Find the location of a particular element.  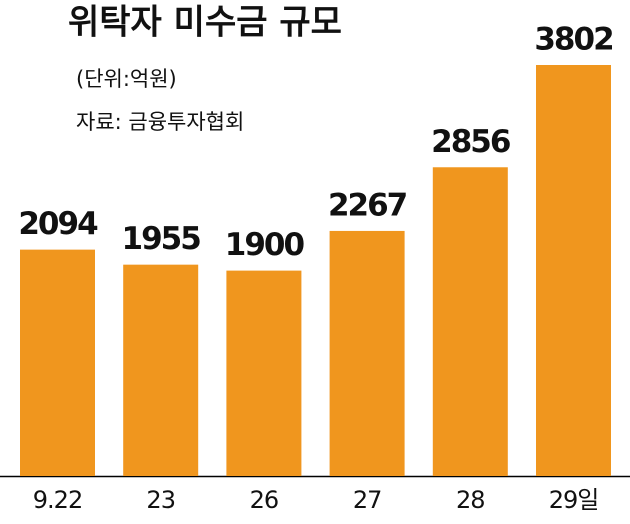

x-tick-label: 9.22 is located at coordinates (57, 500).